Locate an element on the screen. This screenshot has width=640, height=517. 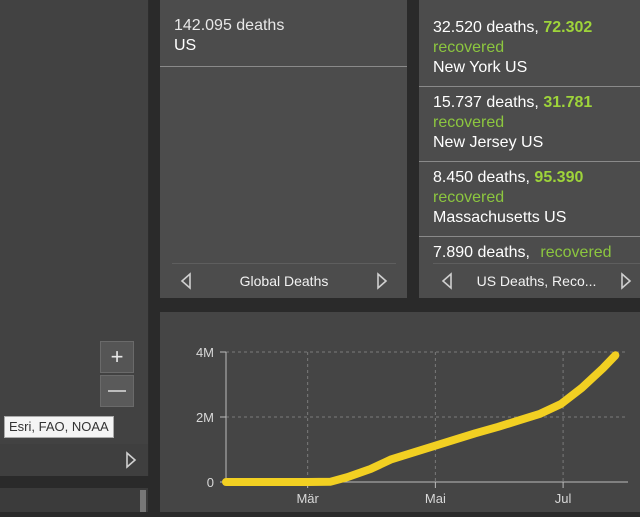
zoom-out-button is located at coordinates (117, 391).